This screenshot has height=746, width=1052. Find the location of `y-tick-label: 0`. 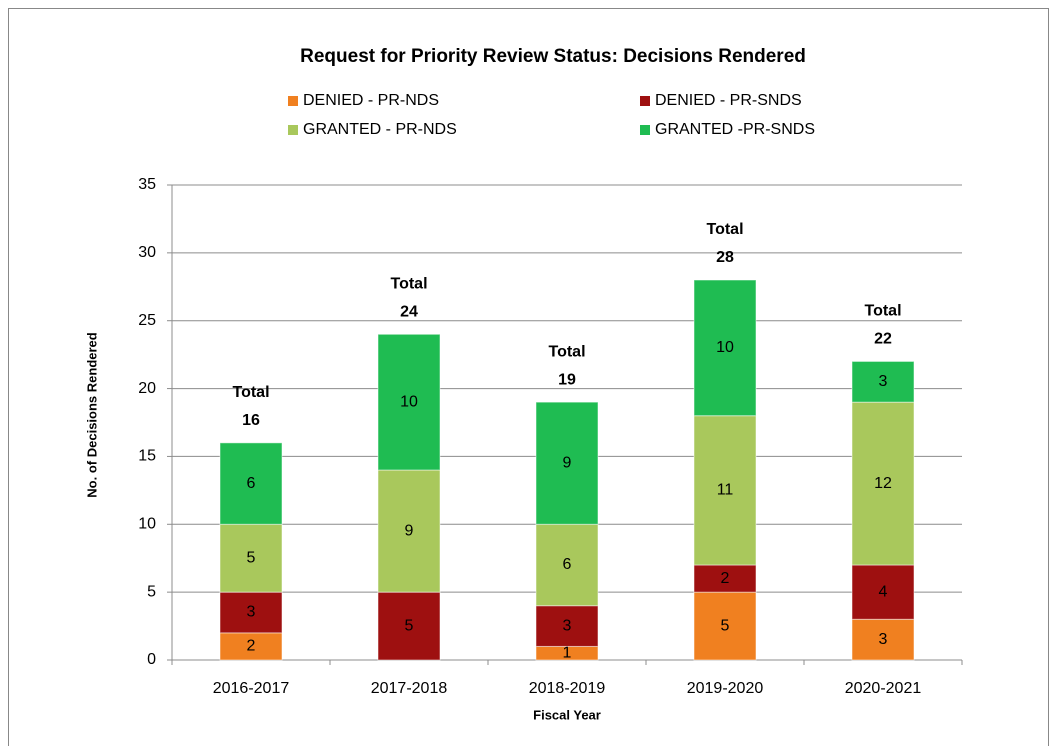

y-tick-label: 0 is located at coordinates (151, 659).